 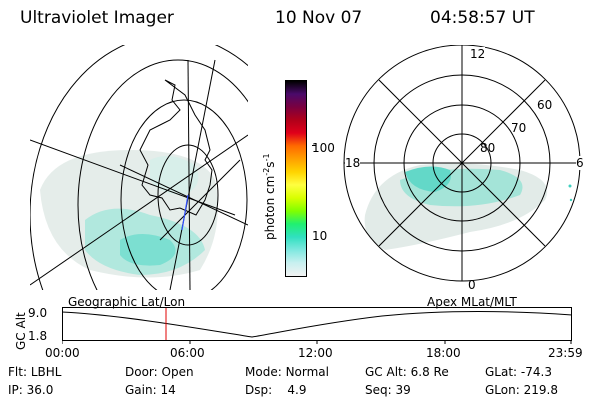 I want to click on altitude-xtick-1800: 18:00, so click(x=443, y=353).